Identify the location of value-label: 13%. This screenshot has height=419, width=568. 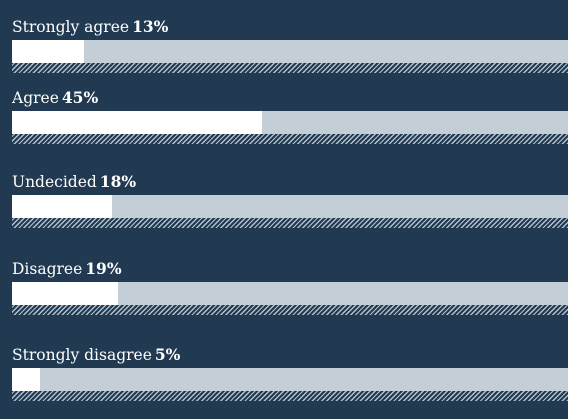
(150, 26).